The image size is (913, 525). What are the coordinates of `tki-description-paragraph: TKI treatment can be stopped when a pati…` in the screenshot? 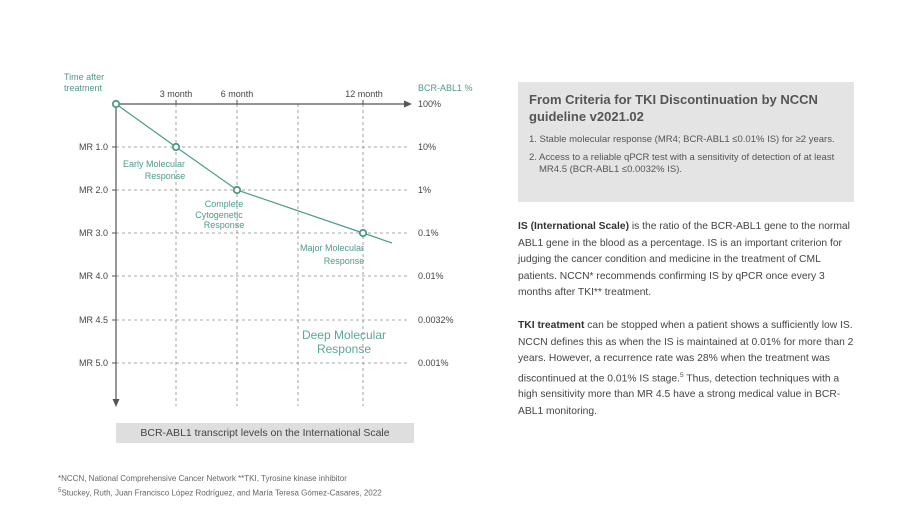 It's located at (686, 368).